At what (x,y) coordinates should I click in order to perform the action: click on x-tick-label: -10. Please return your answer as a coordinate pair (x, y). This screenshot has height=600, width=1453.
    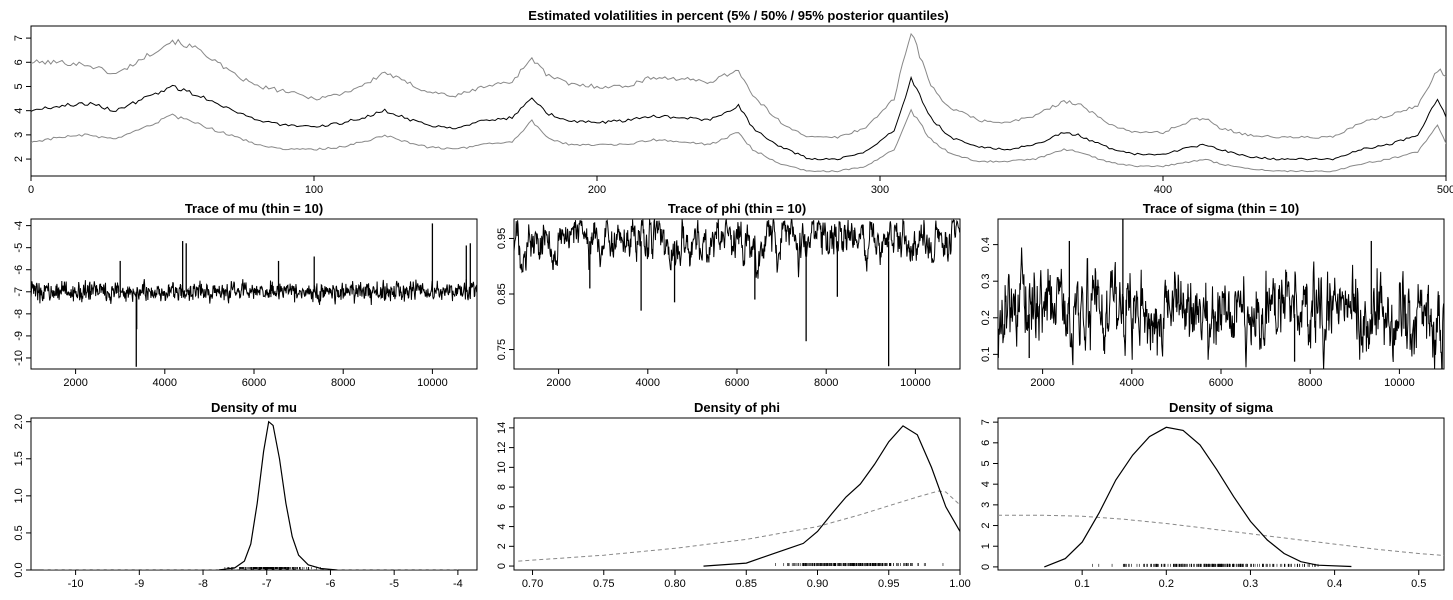
    Looking at the image, I should click on (76, 584).